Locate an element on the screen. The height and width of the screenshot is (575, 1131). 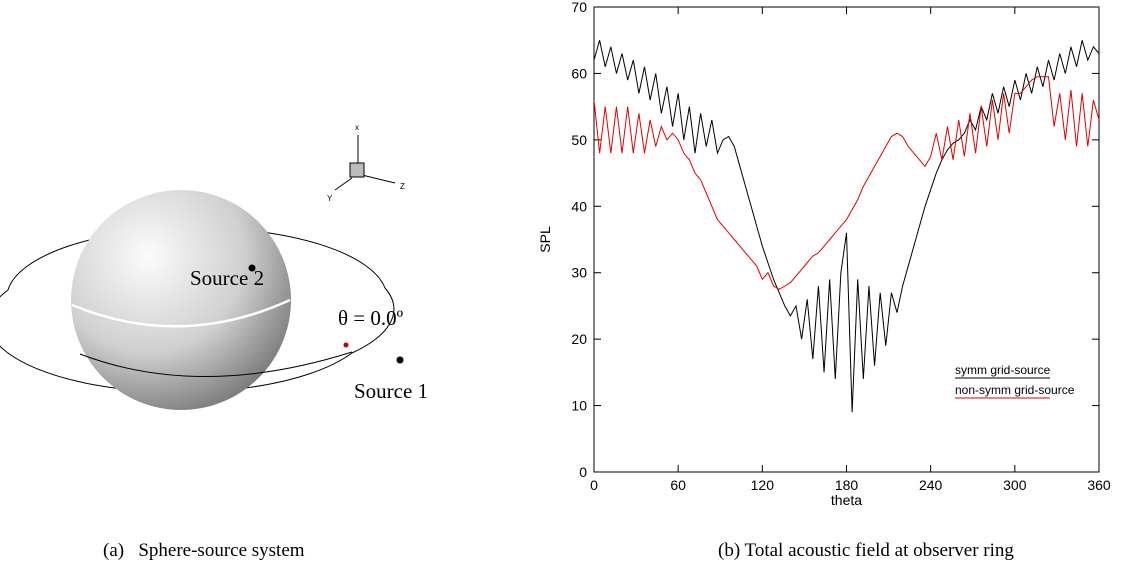
triad-cube is located at coordinates (357, 170).